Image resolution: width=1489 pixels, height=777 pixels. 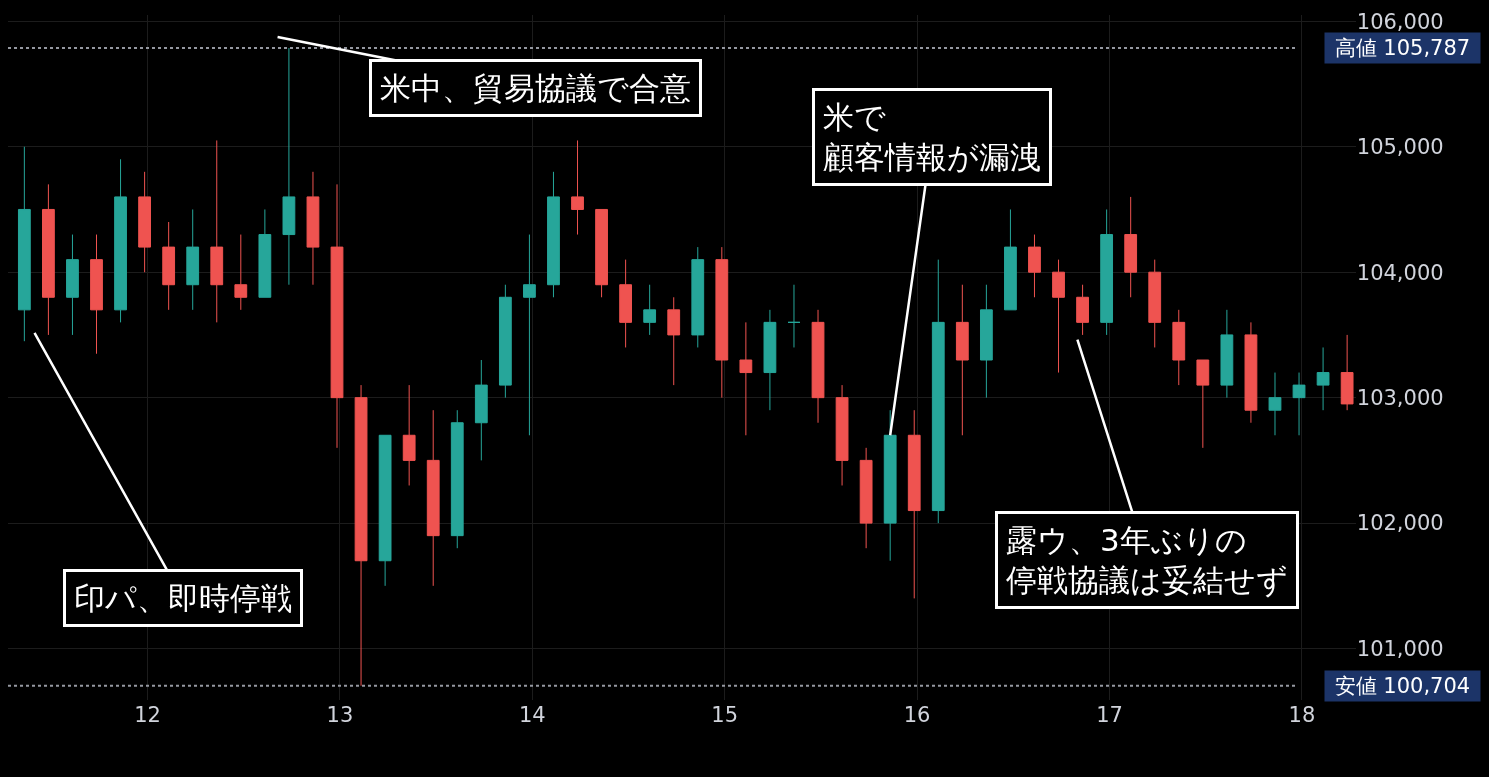 What do you see at coordinates (725, 715) in the screenshot?
I see `x-tick-label: 15` at bounding box center [725, 715].